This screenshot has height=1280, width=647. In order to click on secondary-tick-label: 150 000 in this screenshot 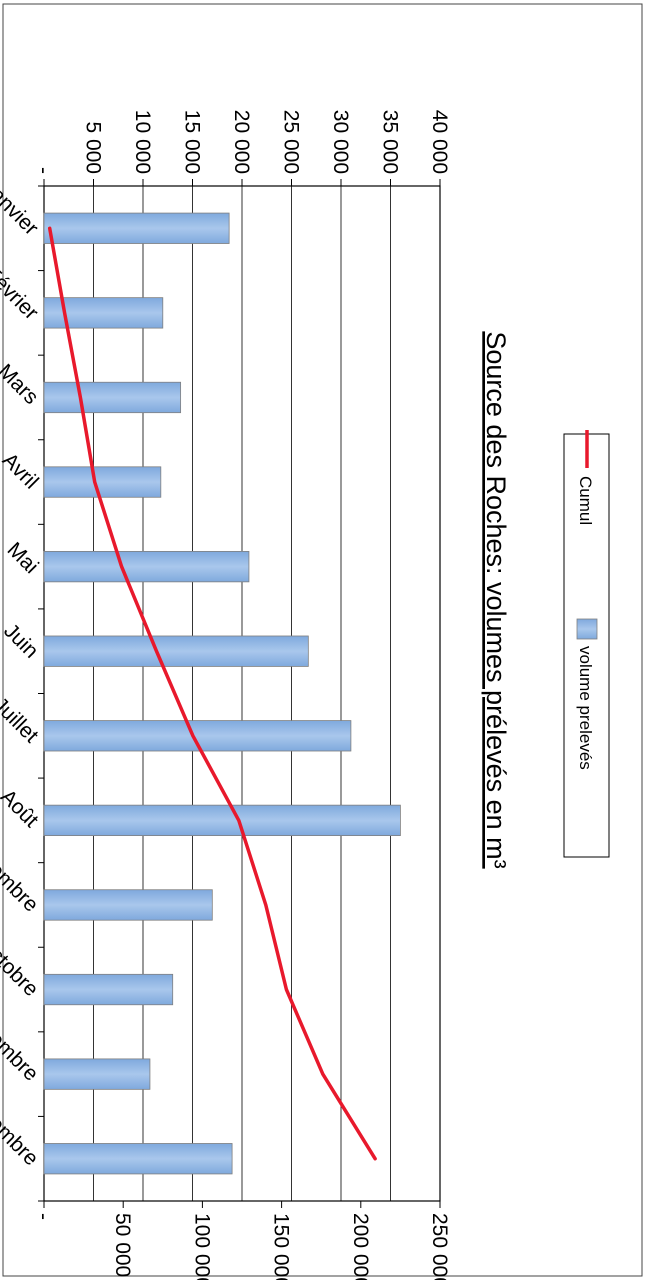, I will do `click(281, 1246)`.